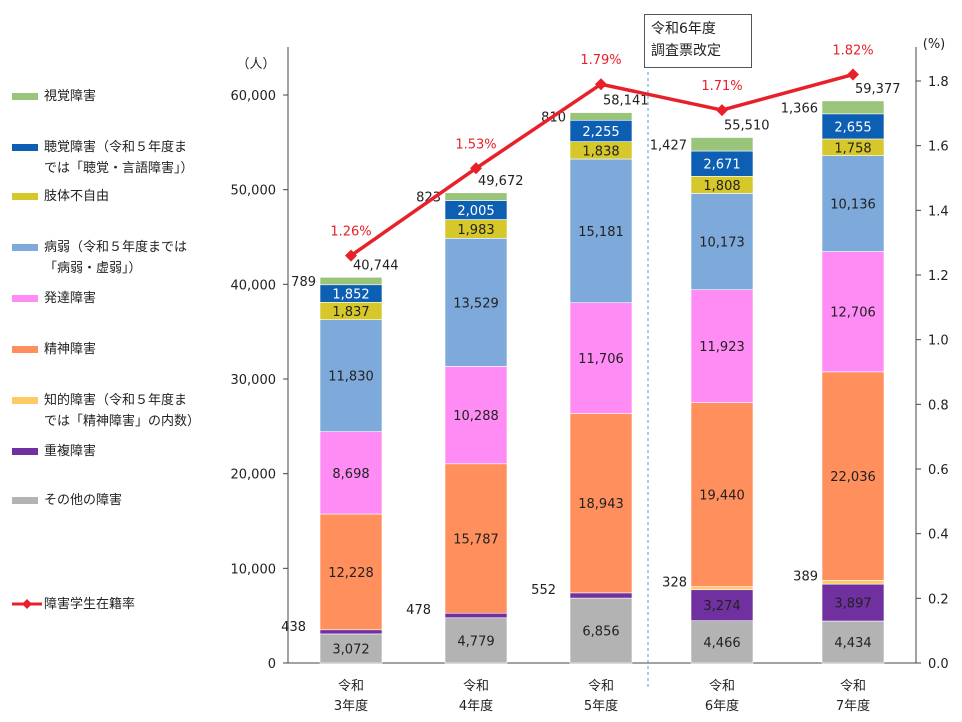 Image resolution: width=962 pixels, height=722 pixels. I want to click on data-label: 3,274, so click(721, 606).